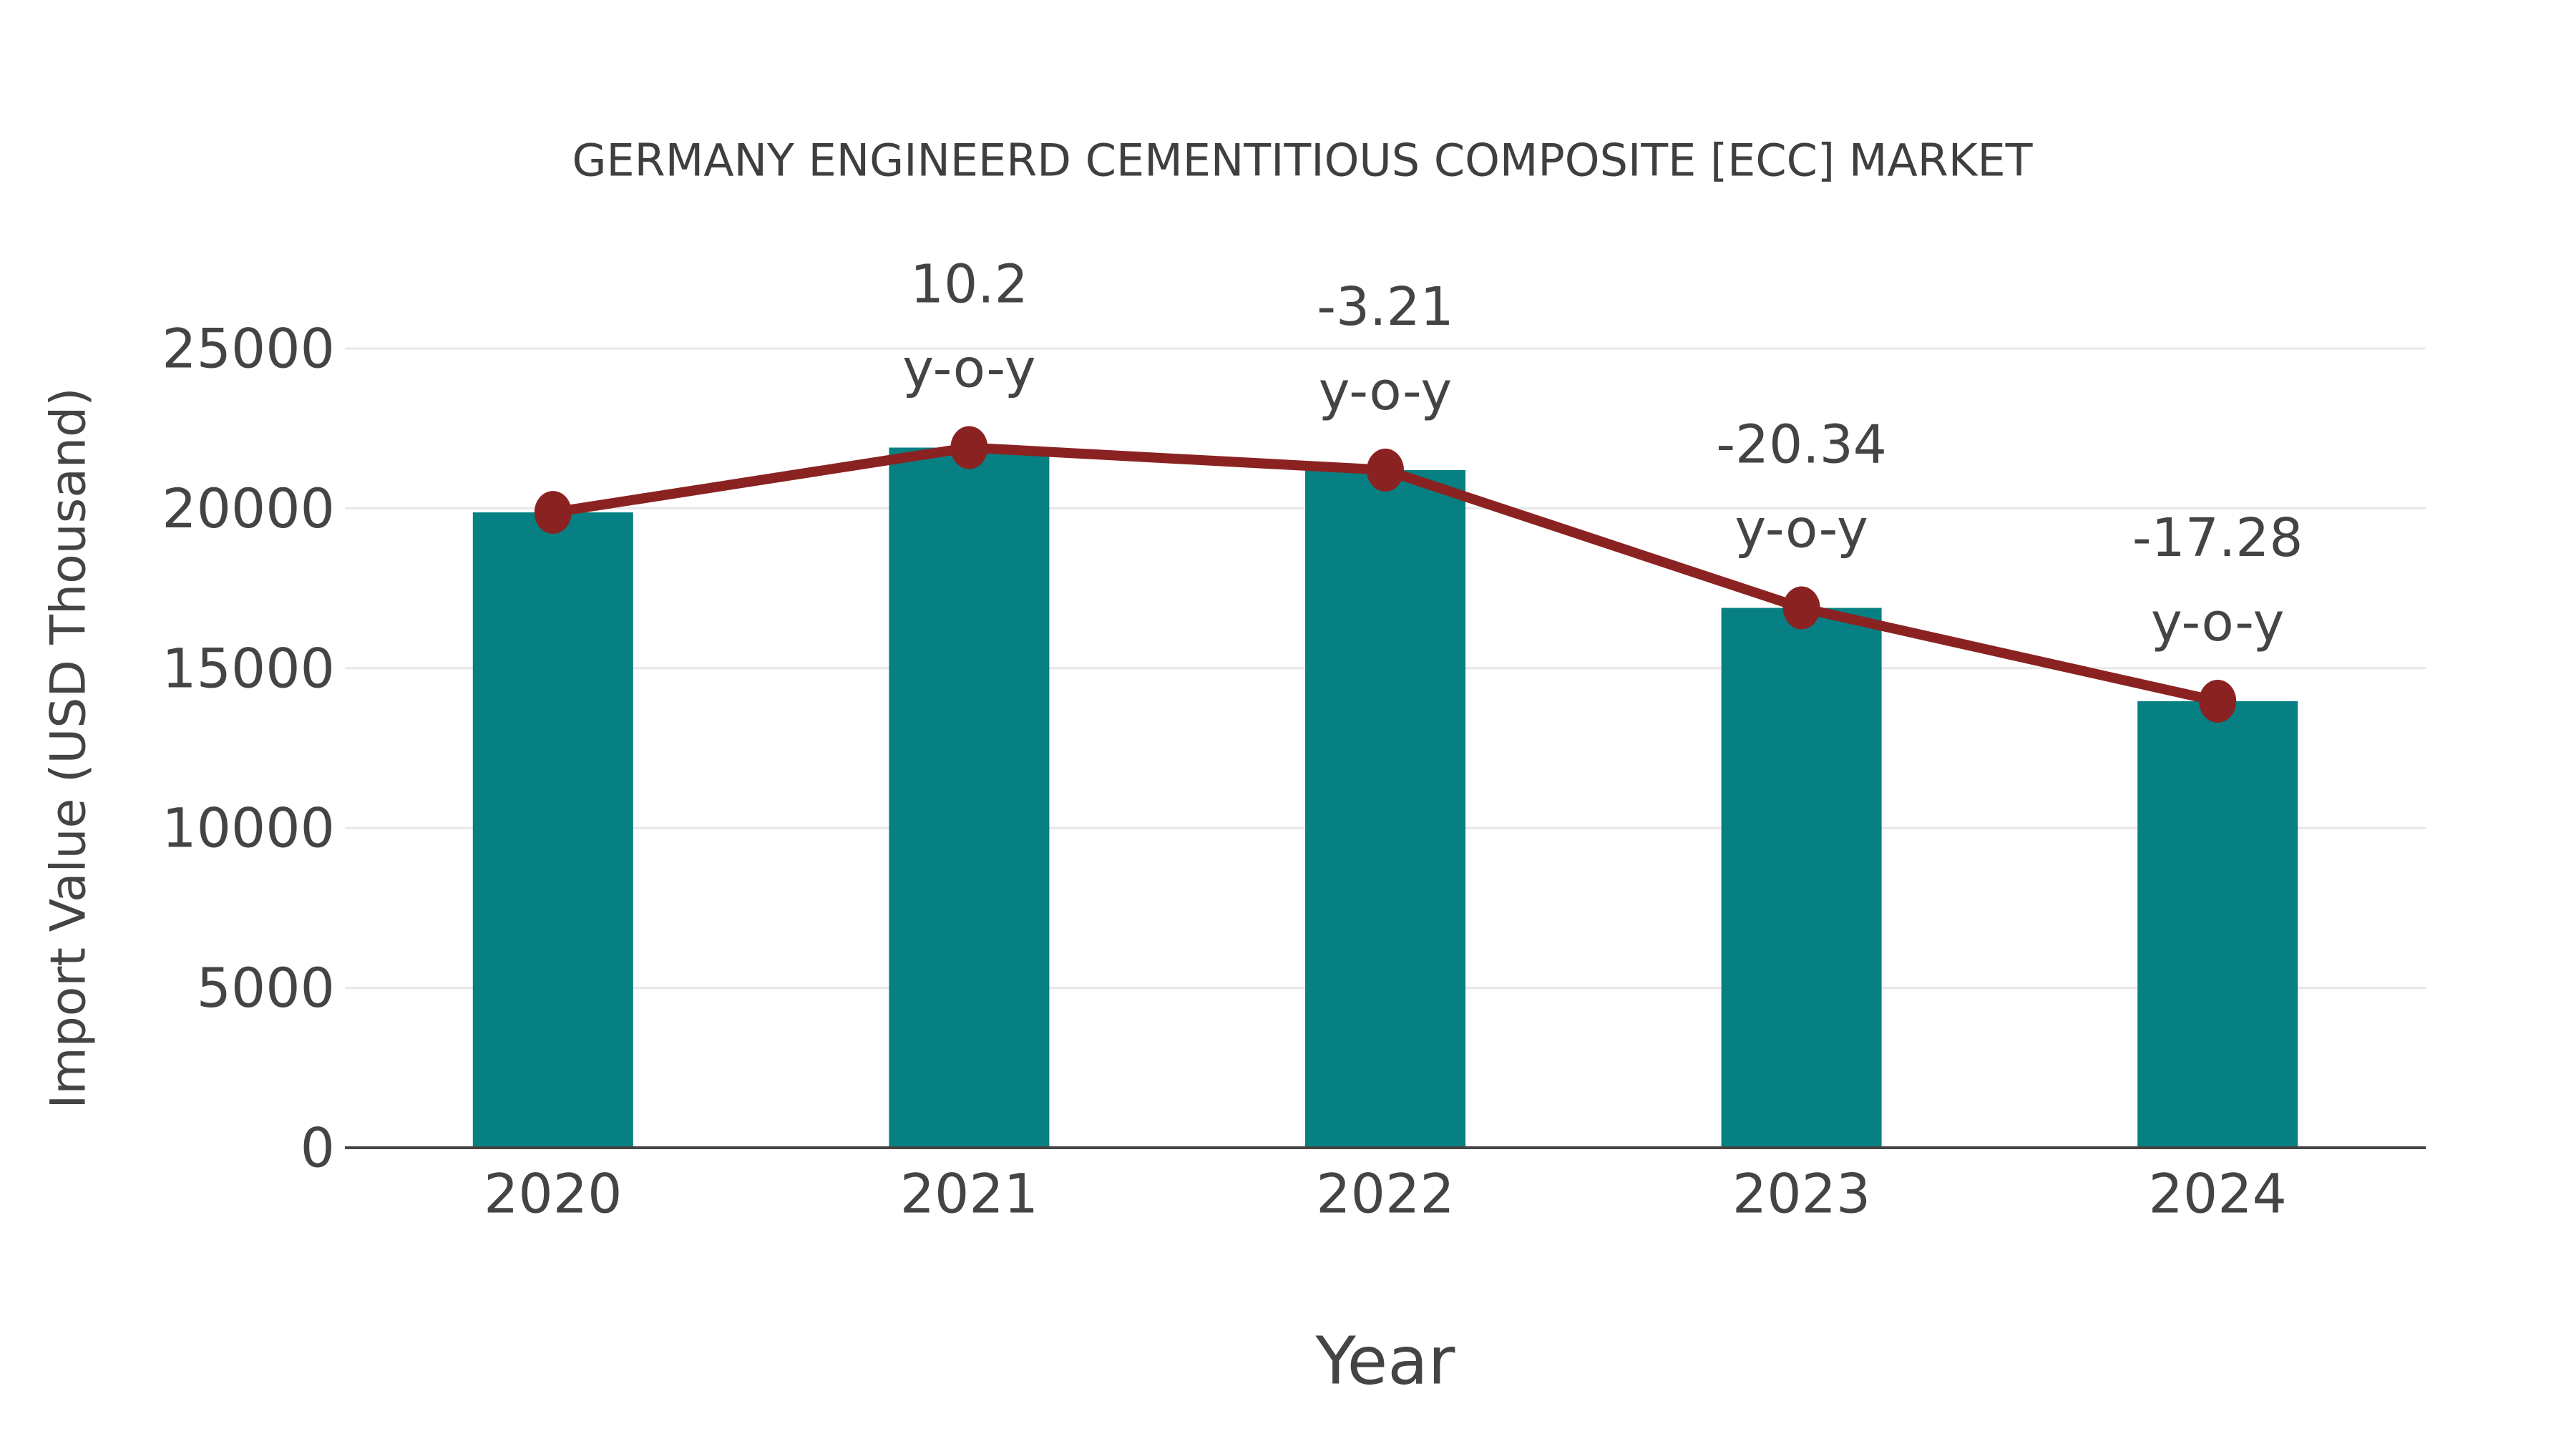 Image resolution: width=2576 pixels, height=1449 pixels. What do you see at coordinates (266, 988) in the screenshot?
I see `ytick-label-5000: 5000` at bounding box center [266, 988].